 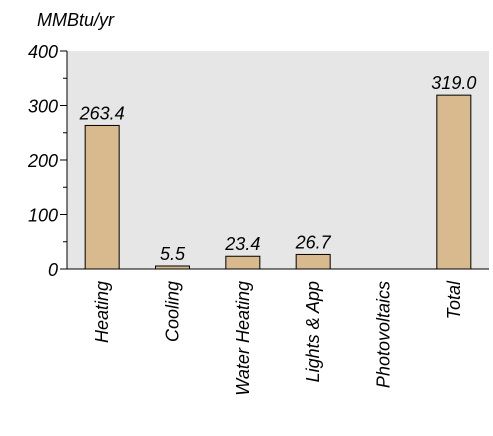 What do you see at coordinates (243, 338) in the screenshot?
I see `x-tick-label: Water Heating` at bounding box center [243, 338].